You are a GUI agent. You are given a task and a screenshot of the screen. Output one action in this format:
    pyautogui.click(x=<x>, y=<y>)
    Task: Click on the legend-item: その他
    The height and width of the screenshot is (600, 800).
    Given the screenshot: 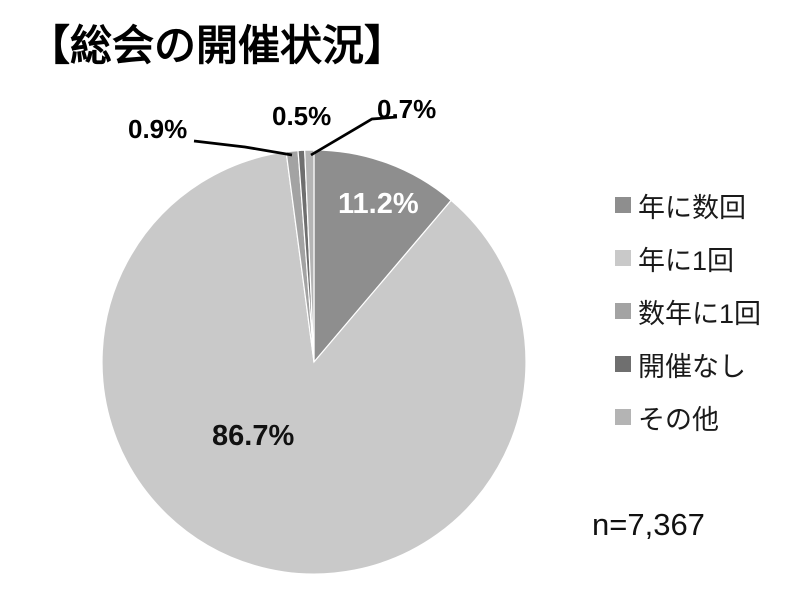 What is the action you would take?
    pyautogui.click(x=705, y=418)
    